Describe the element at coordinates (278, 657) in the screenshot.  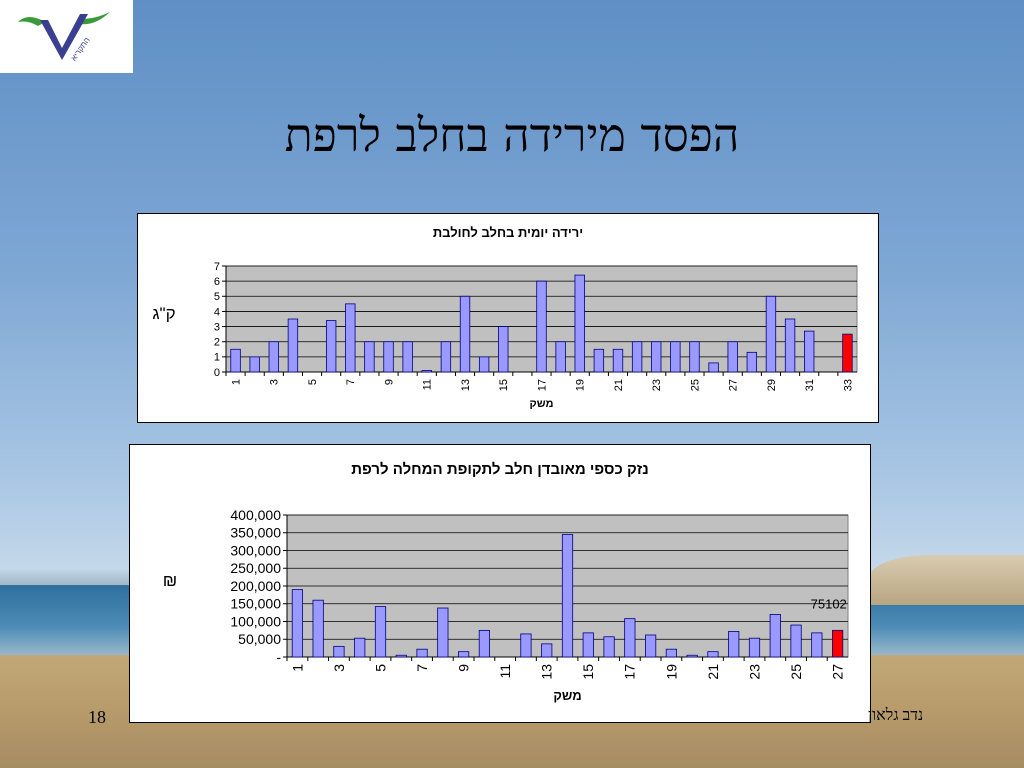
I see `y-tick-label: -` at that location.